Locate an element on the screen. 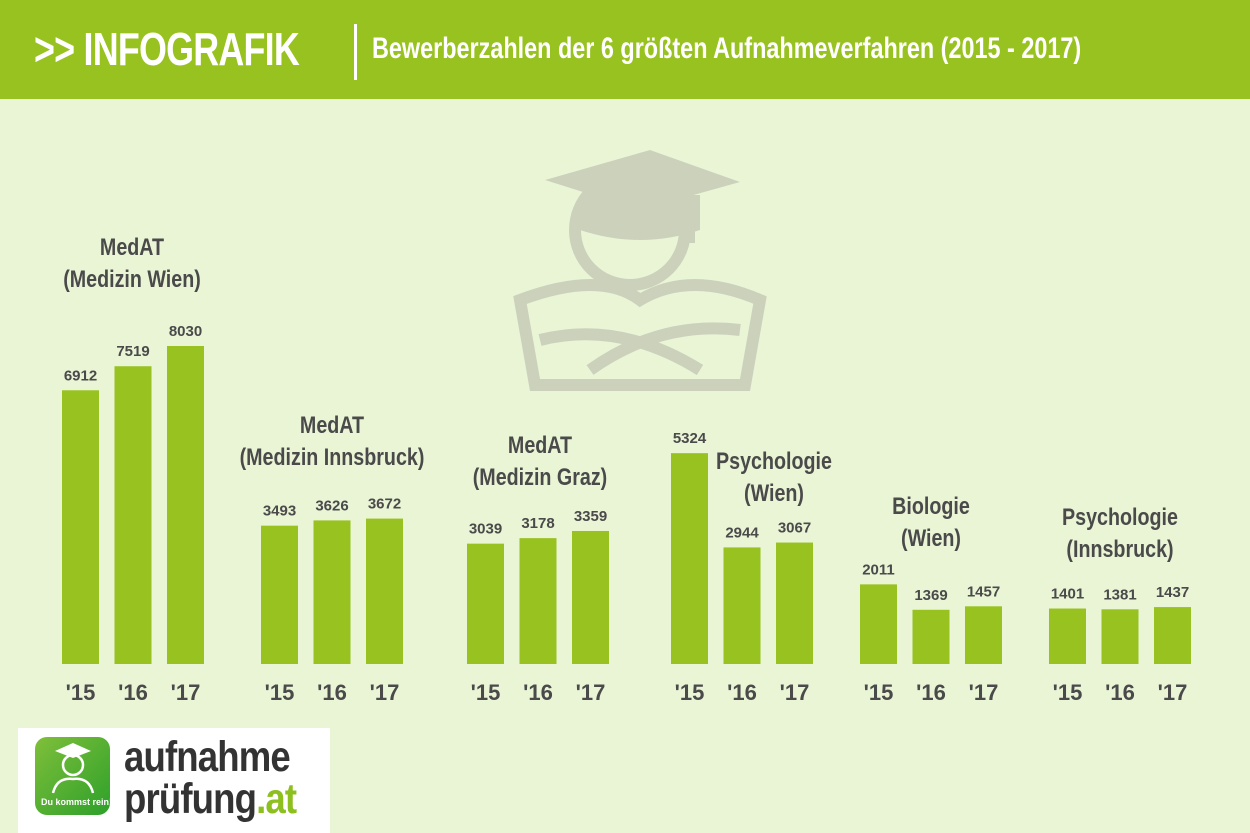 The image size is (1250, 833). data-label: 1437 is located at coordinates (1172, 592).